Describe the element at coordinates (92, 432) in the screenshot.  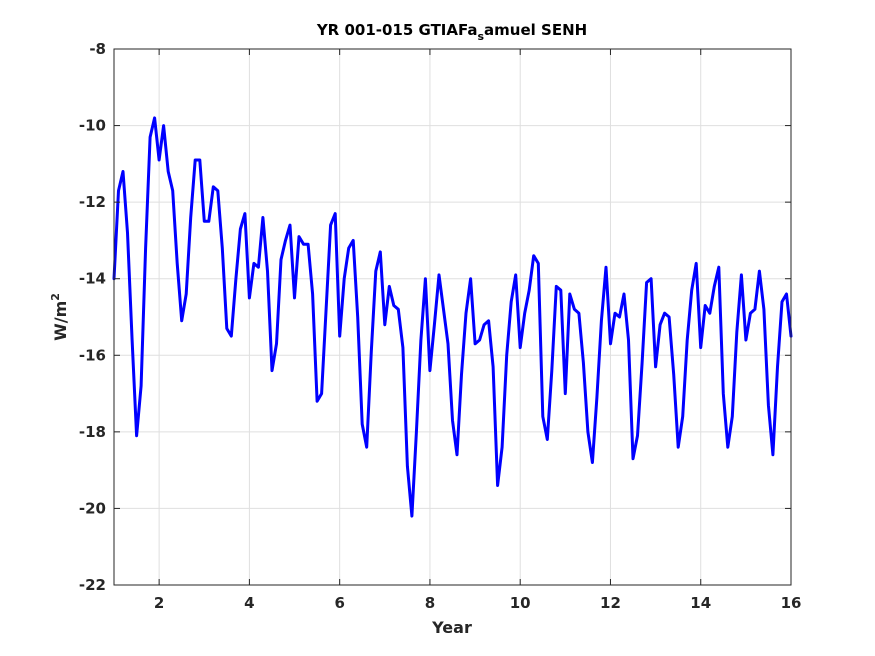
I see `y-tick-label: -18` at that location.